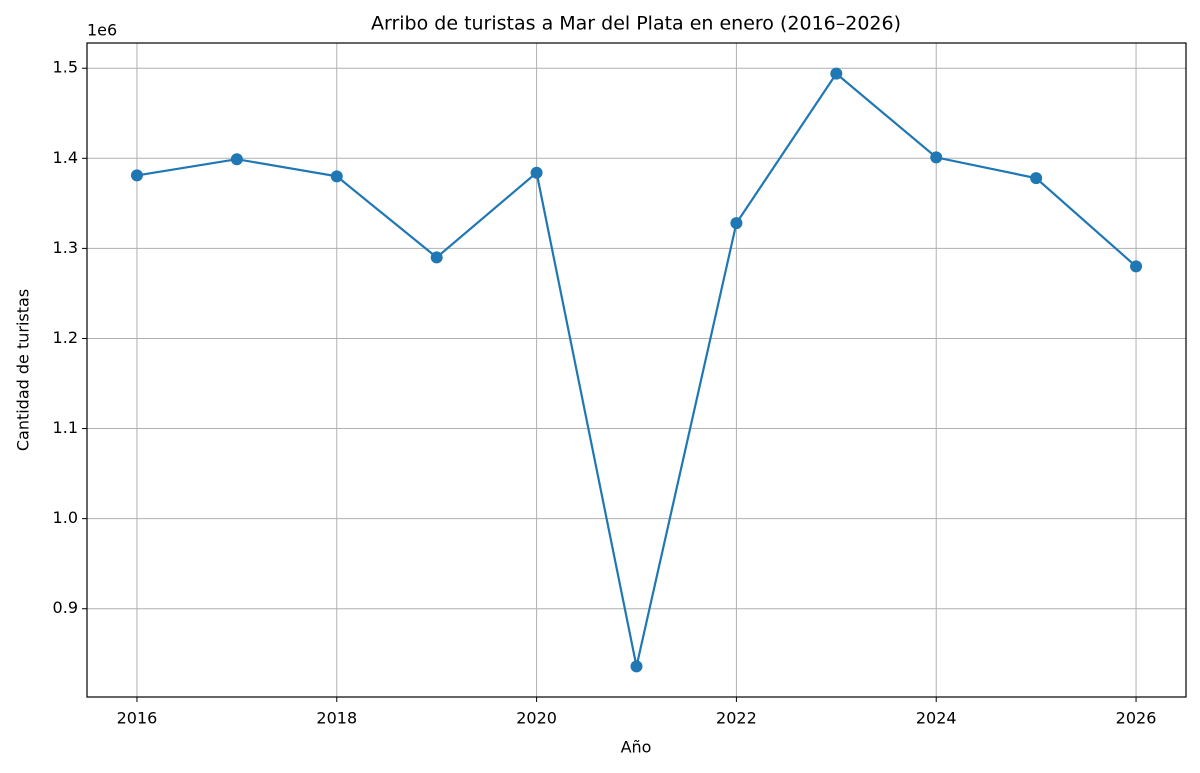 This screenshot has height=773, width=1200. What do you see at coordinates (736, 718) in the screenshot?
I see `x-tick-label: 2022` at bounding box center [736, 718].